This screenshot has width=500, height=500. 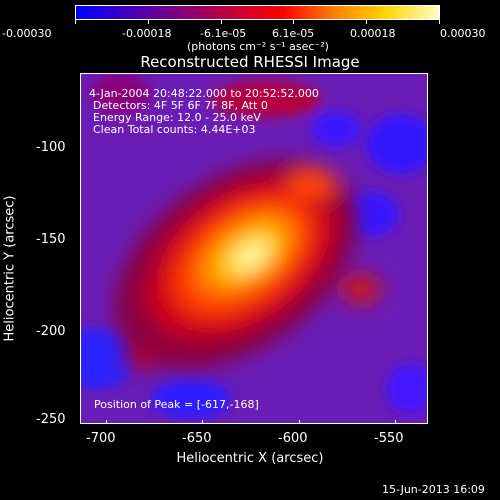 What do you see at coordinates (250, 62) in the screenshot?
I see `page-title: Reconstructed RHESSI Image` at bounding box center [250, 62].